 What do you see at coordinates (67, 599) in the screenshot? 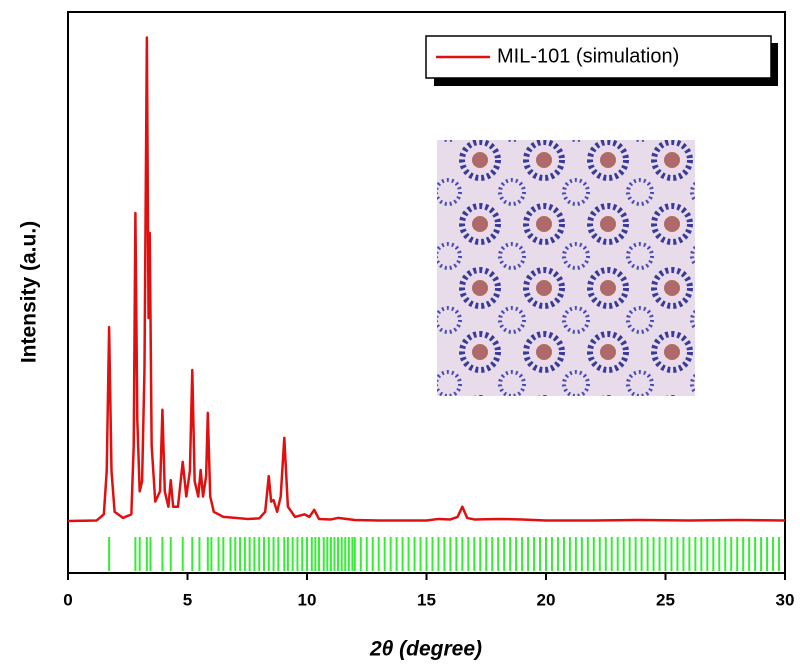
I see `x-tick-label: 0` at bounding box center [67, 599].